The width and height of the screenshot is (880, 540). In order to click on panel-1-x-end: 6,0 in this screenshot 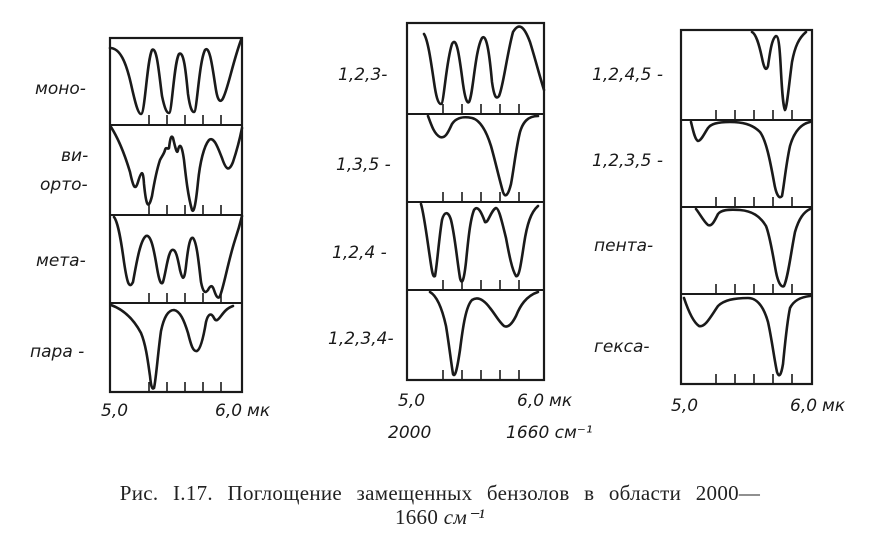, I will do `click(228, 411)`.